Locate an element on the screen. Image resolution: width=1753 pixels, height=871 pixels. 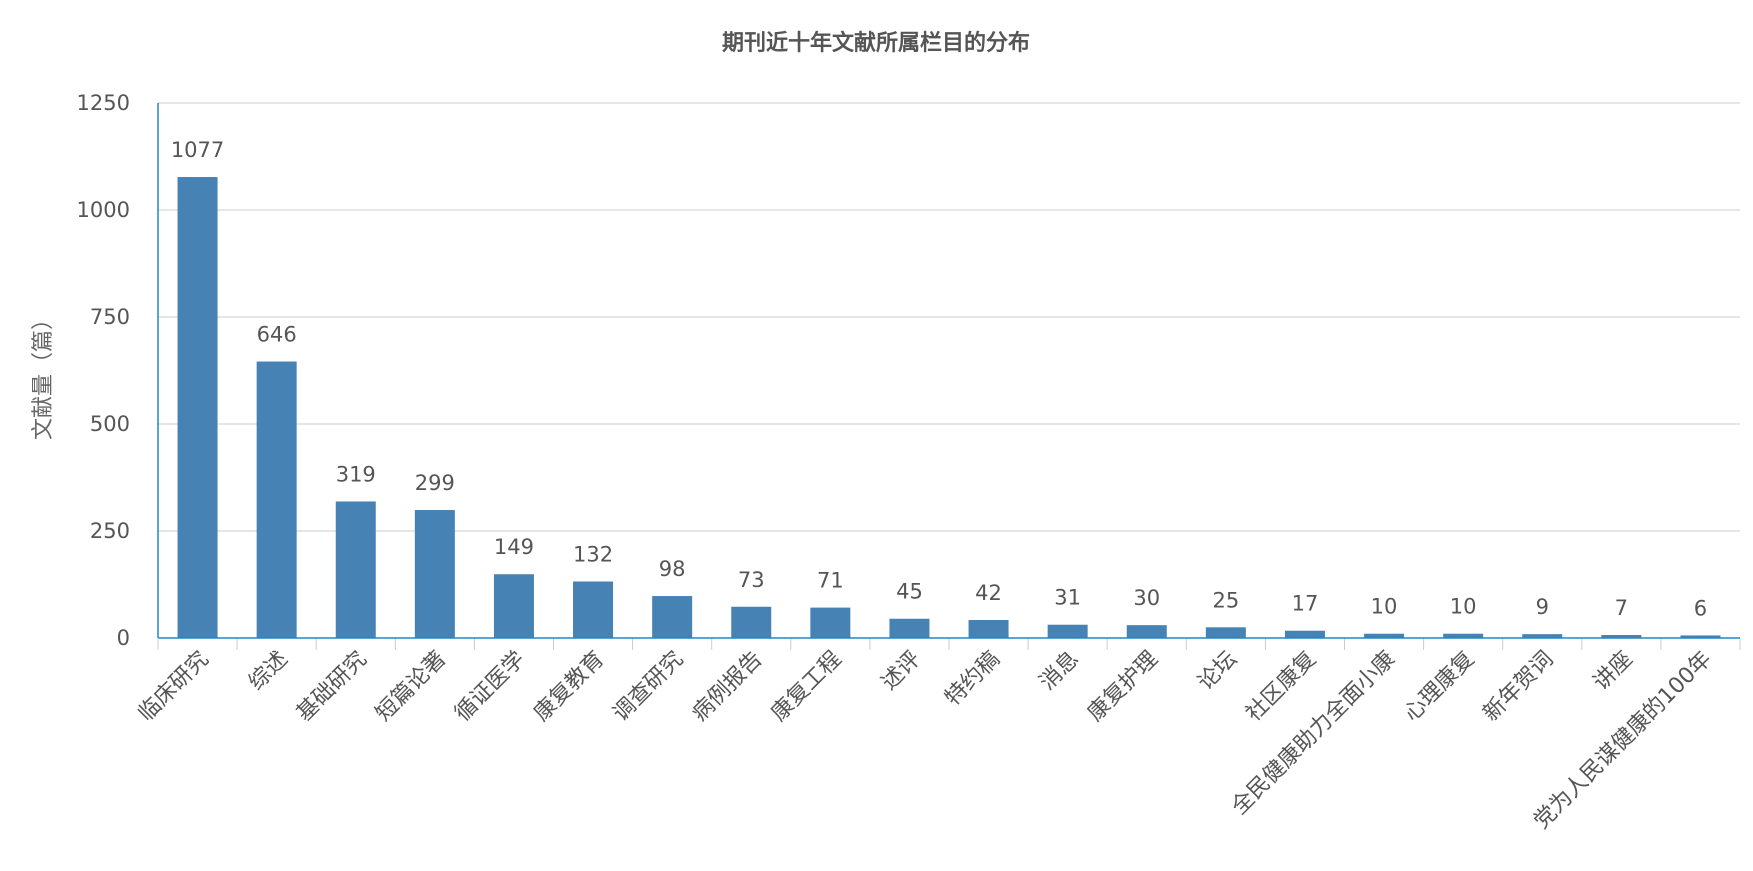
x-tick-label: 临床研究 is located at coordinates (174, 687).